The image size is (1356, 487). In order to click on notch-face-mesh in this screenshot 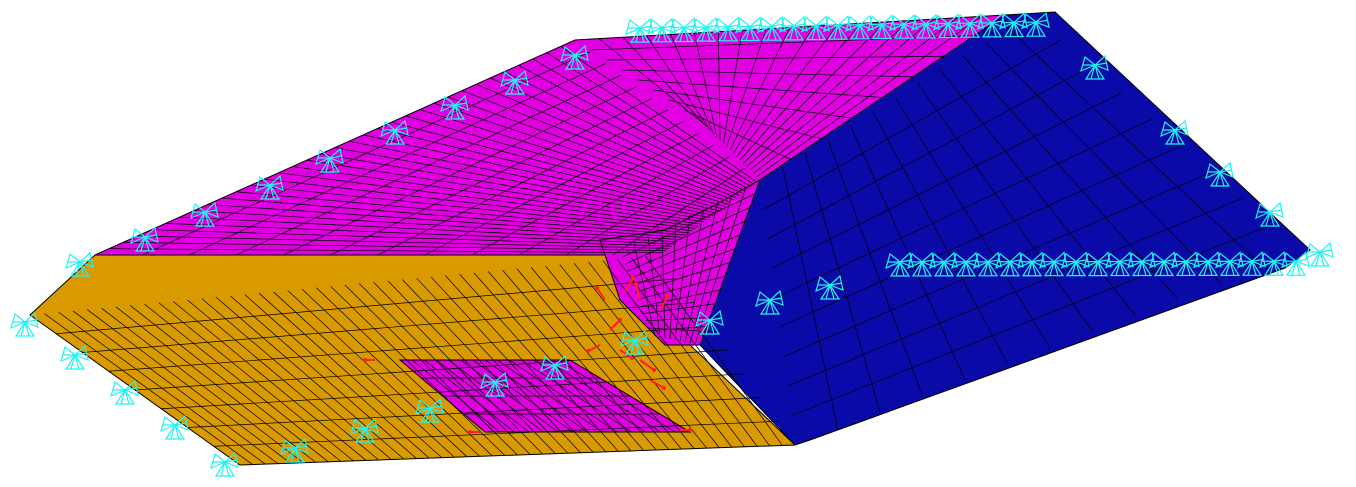, I will do `click(689, 265)`.